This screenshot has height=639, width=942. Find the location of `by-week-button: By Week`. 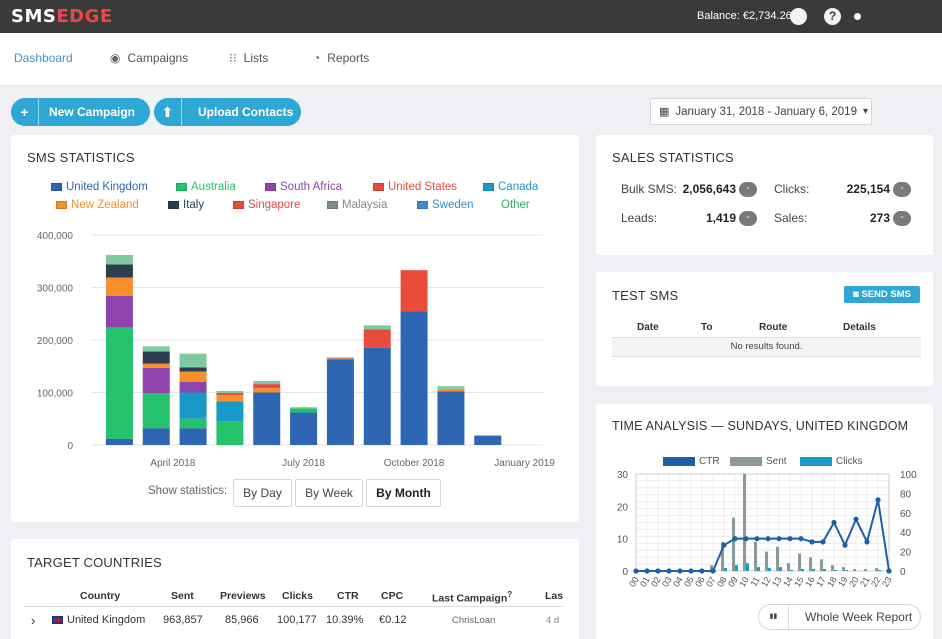

by-week-button: By Week is located at coordinates (329, 493).